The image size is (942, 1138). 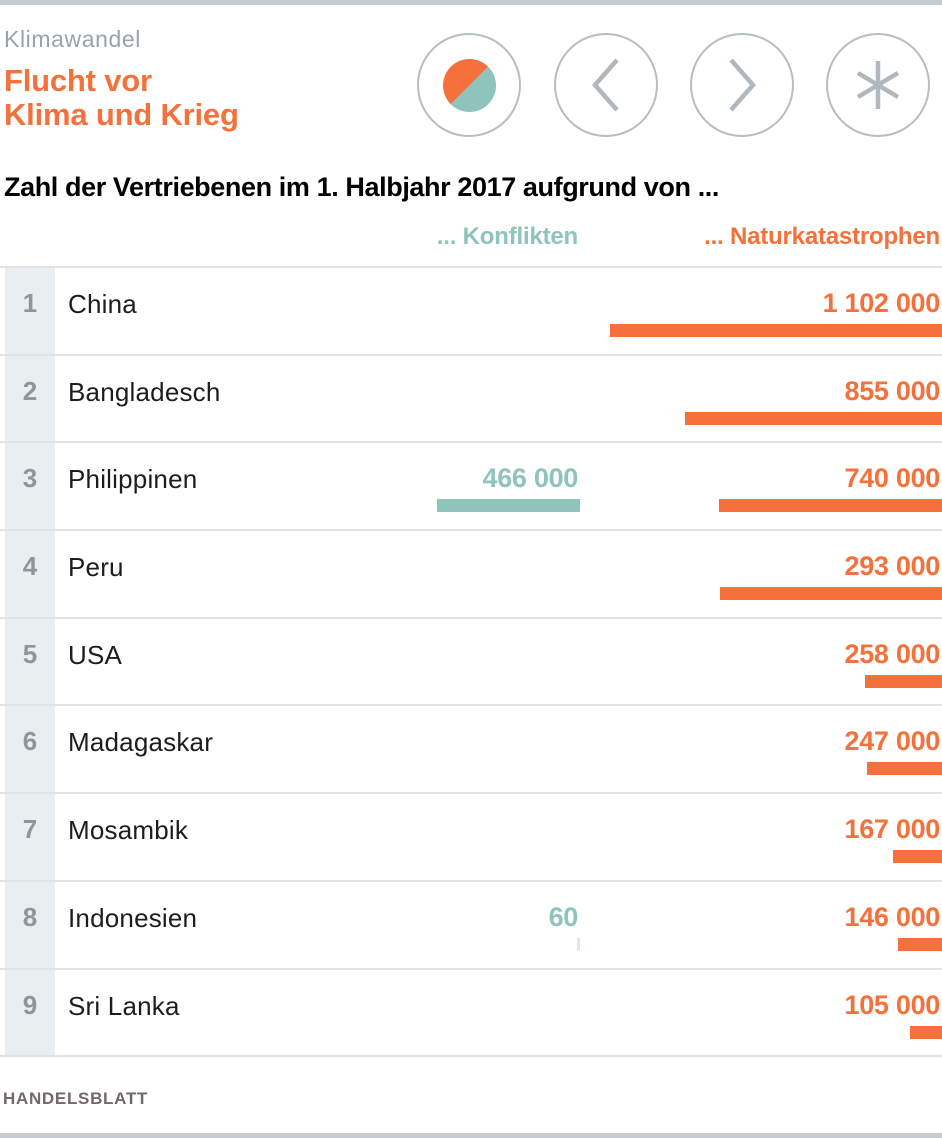 What do you see at coordinates (102, 304) in the screenshot?
I see `country-label: China` at bounding box center [102, 304].